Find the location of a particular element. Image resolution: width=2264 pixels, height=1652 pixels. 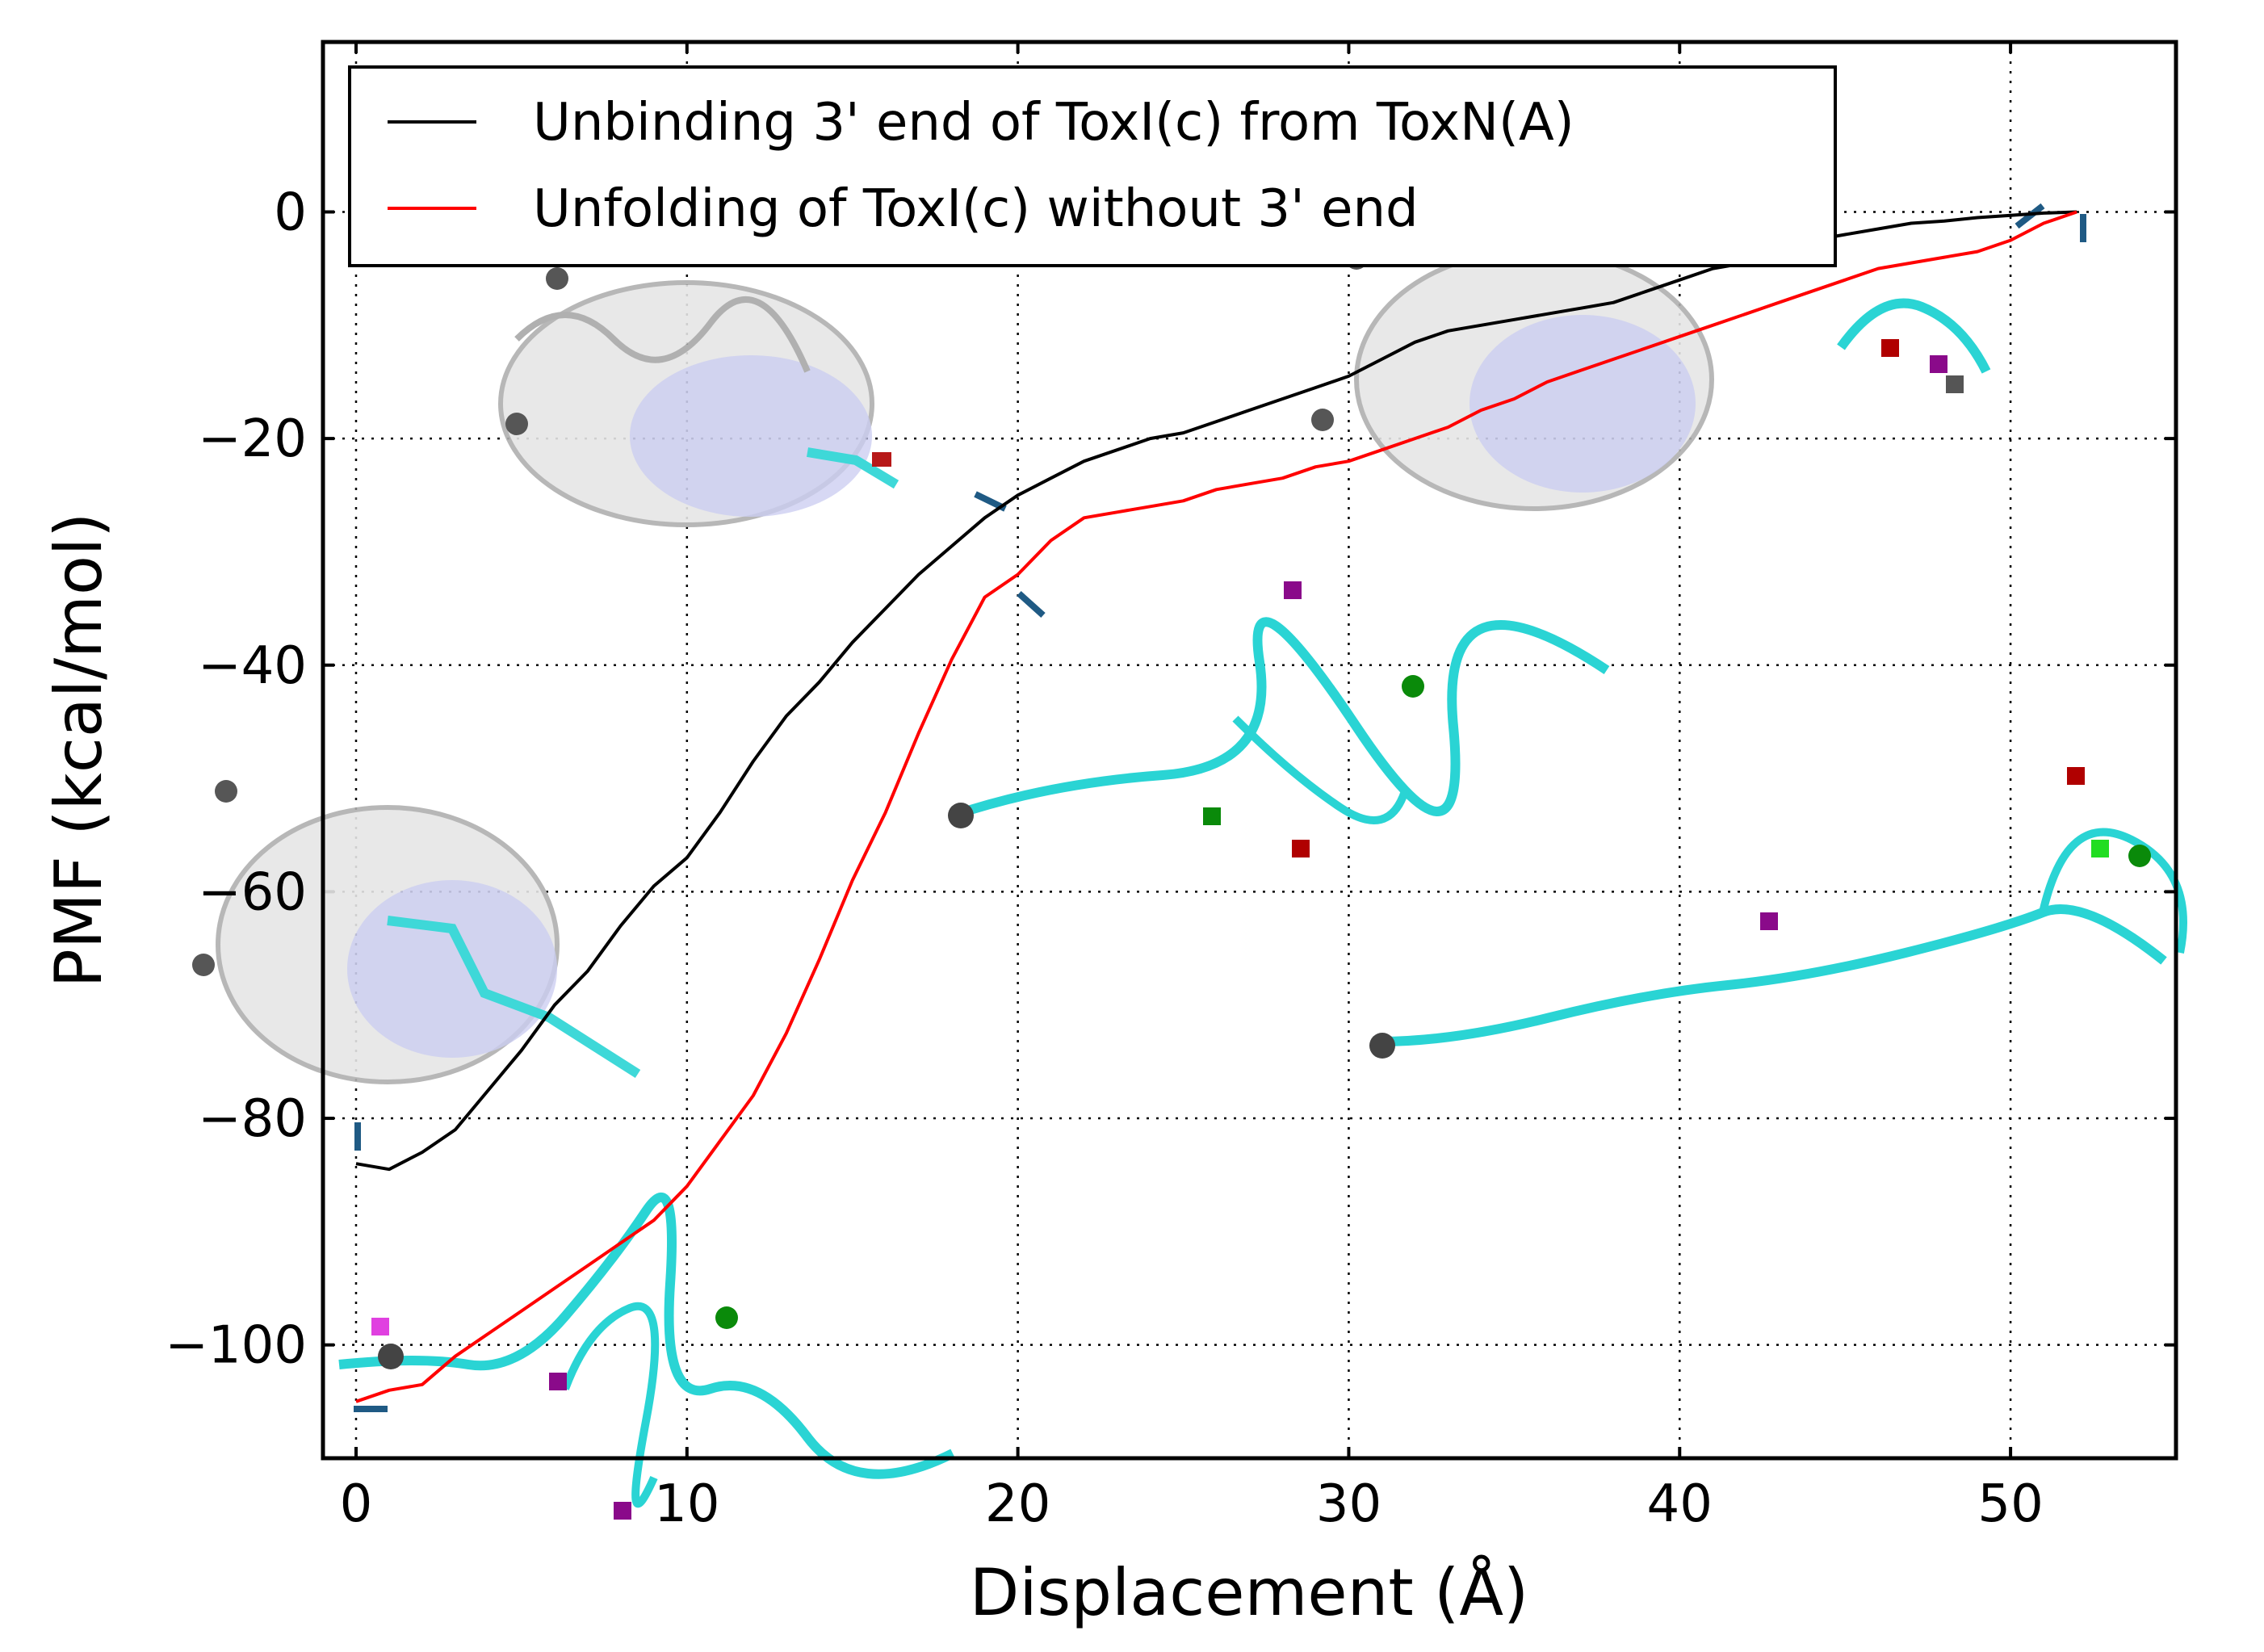

y-tick-label: −80 is located at coordinates (252, 1119).